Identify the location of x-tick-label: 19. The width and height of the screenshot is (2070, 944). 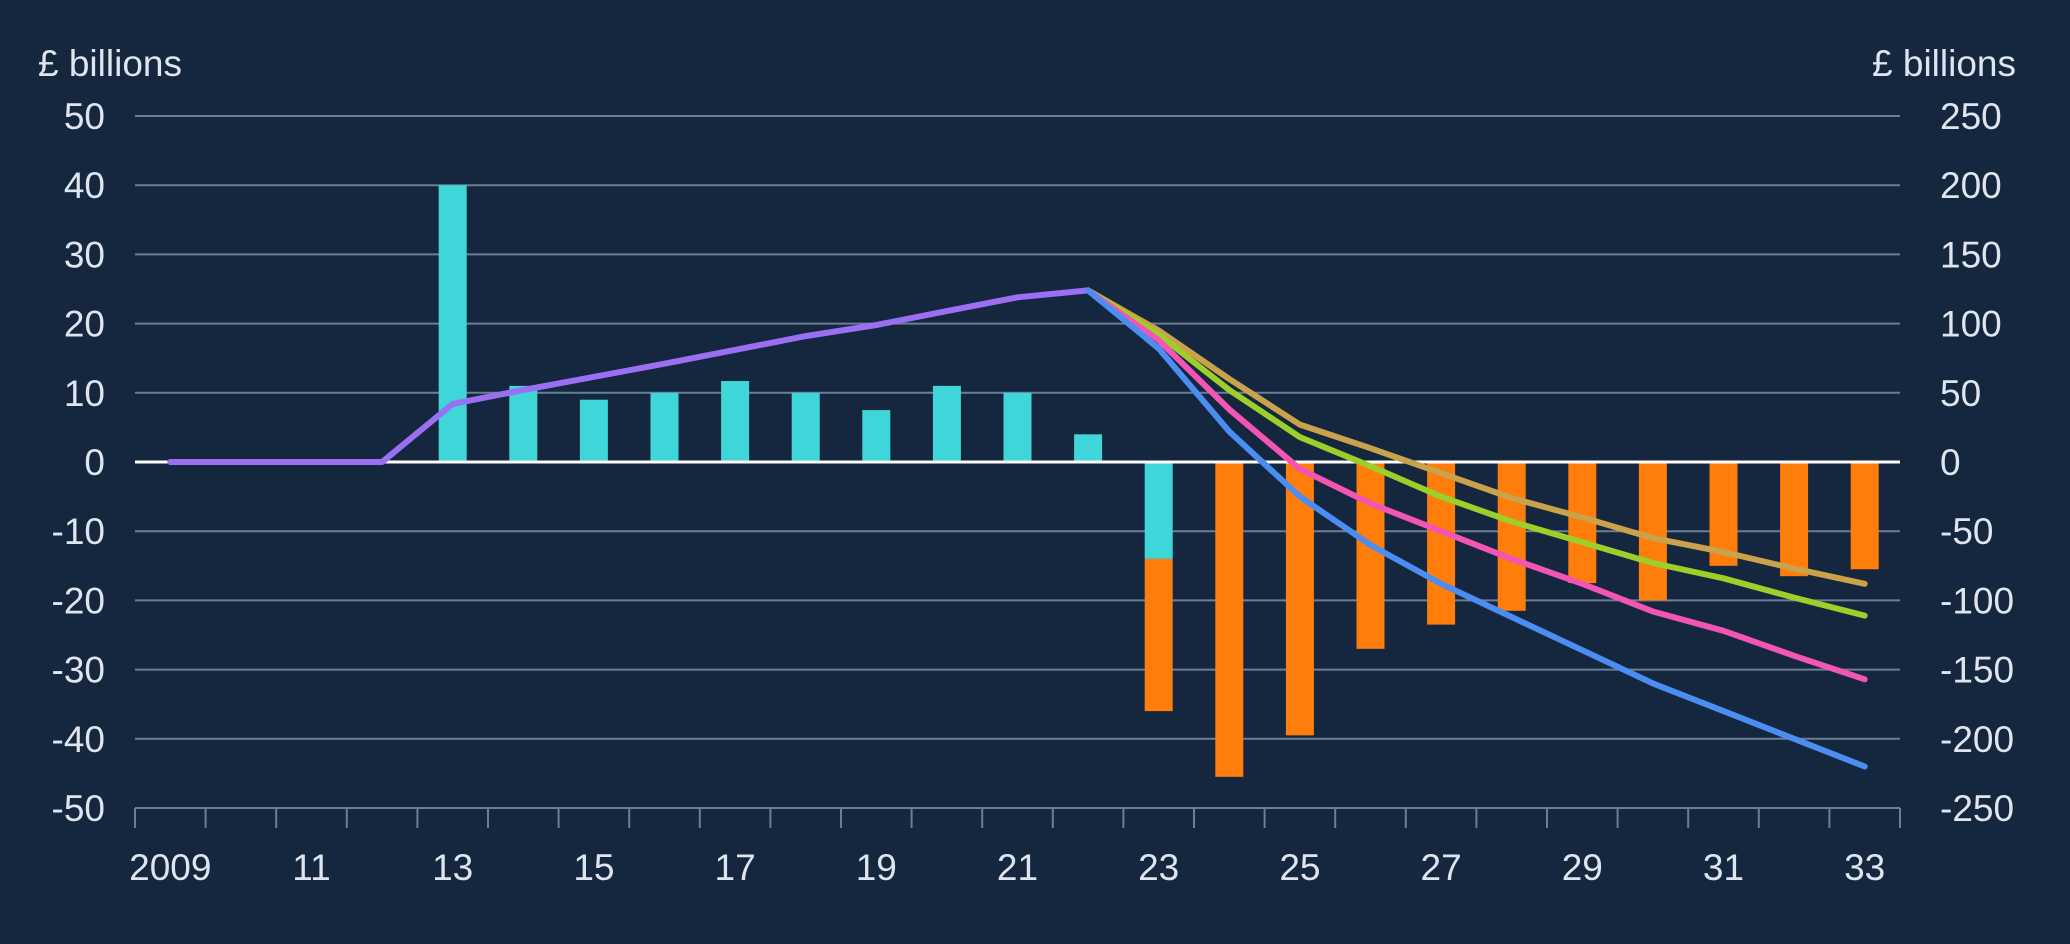
(876, 867).